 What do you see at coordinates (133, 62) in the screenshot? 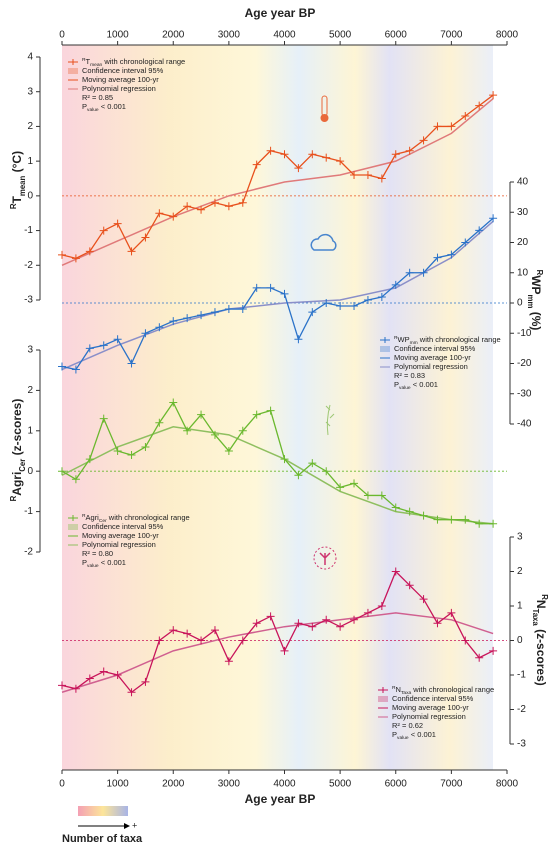
I see `legend-range: RTmean with chronological range` at bounding box center [133, 62].